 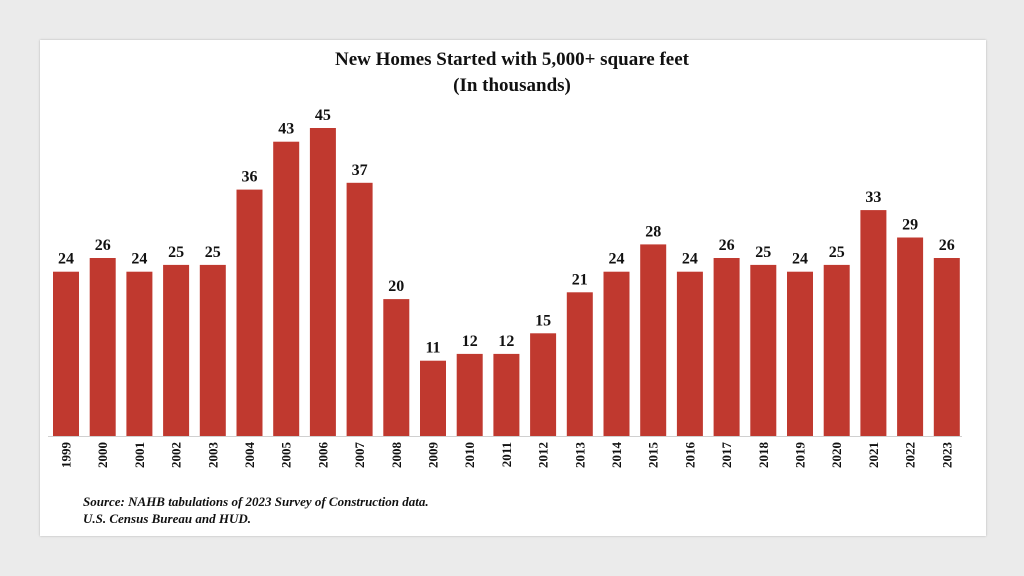 I want to click on data-label-2018: 25, so click(x=763, y=252).